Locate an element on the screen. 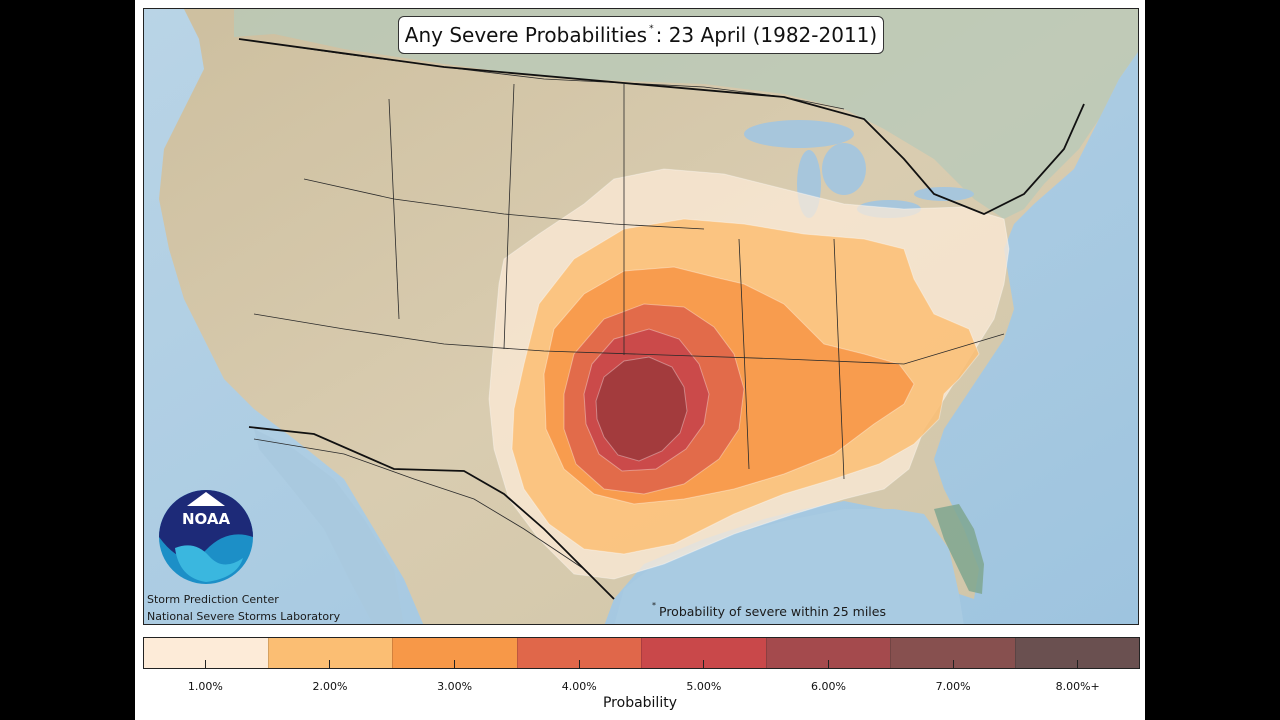  footnote: * Probability of severe within 25 miles is located at coordinates (769, 610).